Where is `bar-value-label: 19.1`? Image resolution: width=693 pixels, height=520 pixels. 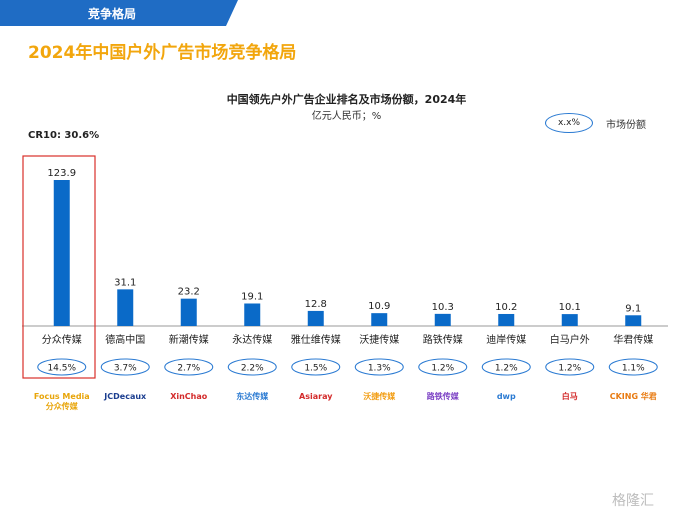 bar-value-label: 19.1 is located at coordinates (252, 296).